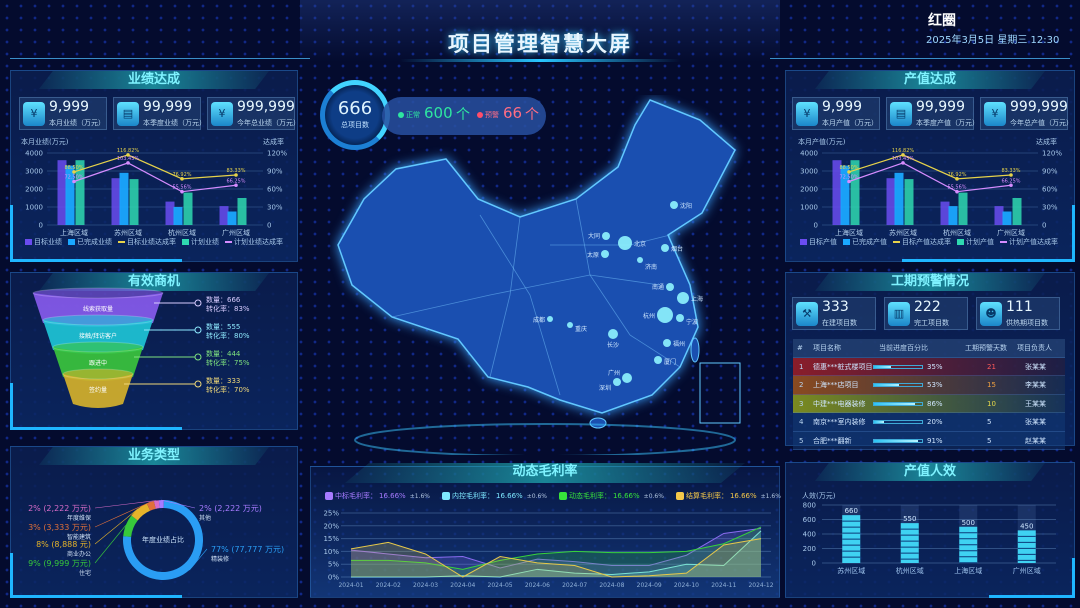  I want to click on table-row: 2 上海***店项目 53% 15 李某某, so click(929, 385).